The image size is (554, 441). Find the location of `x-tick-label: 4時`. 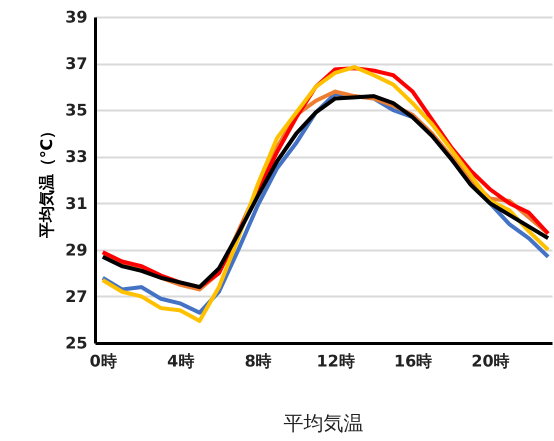

x-tick-label: 4時 is located at coordinates (180, 361).